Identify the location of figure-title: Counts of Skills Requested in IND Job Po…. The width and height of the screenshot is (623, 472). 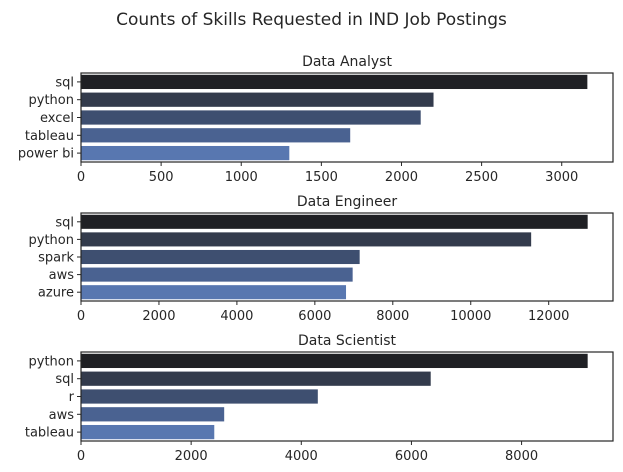
(311, 20).